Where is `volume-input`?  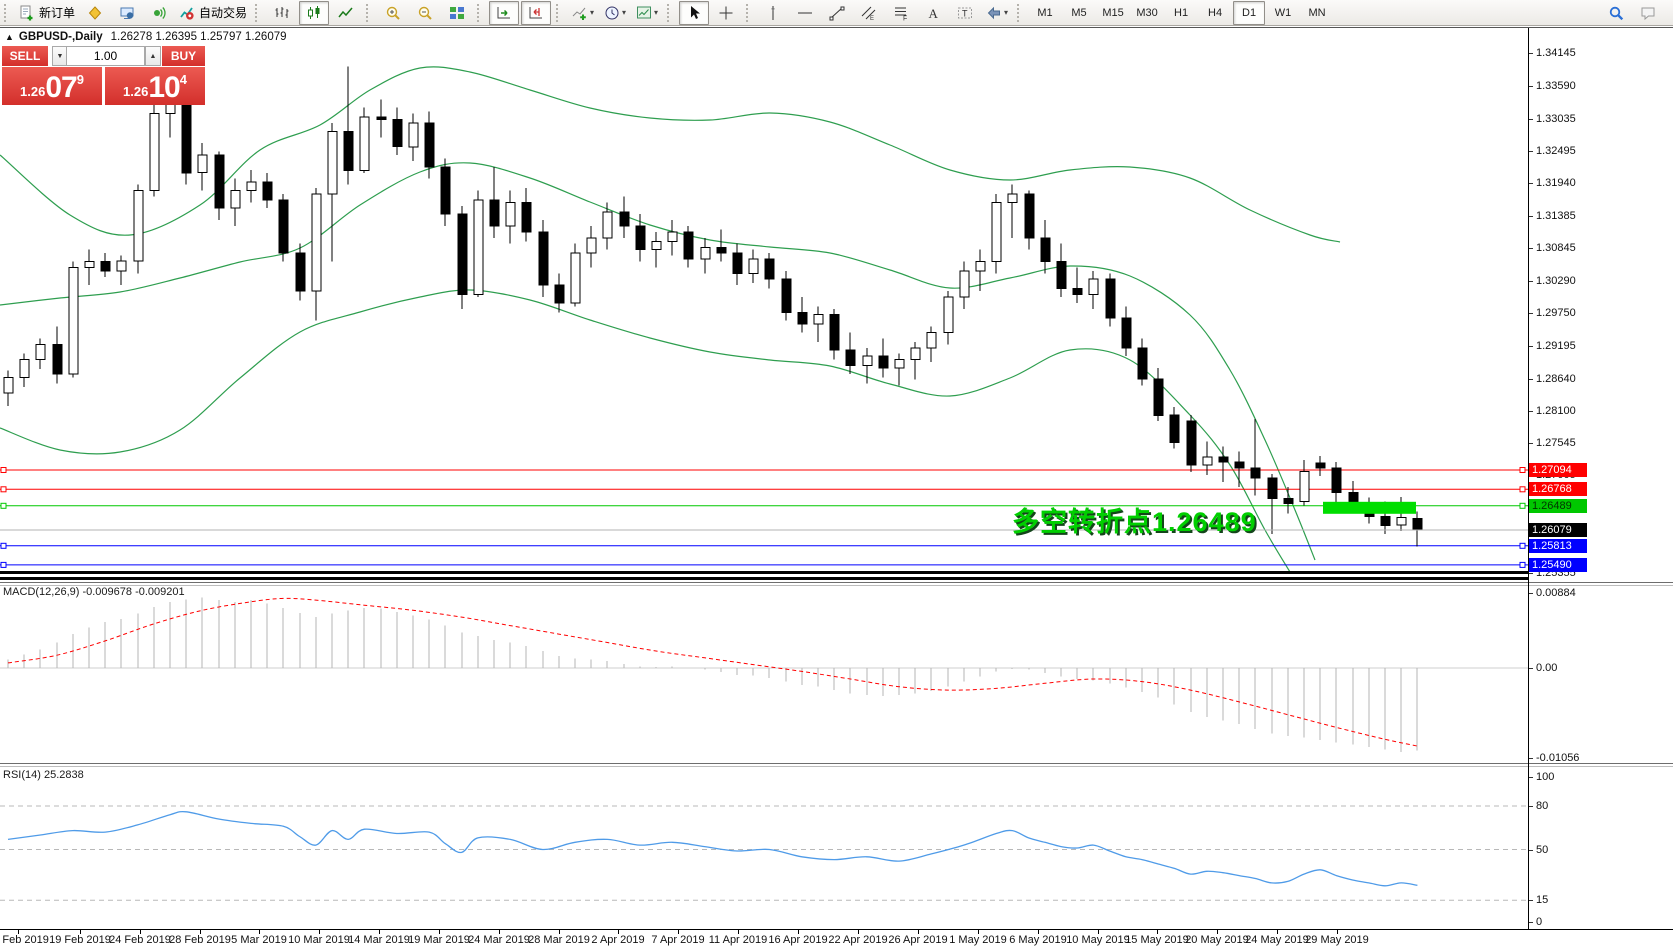 volume-input is located at coordinates (105, 56).